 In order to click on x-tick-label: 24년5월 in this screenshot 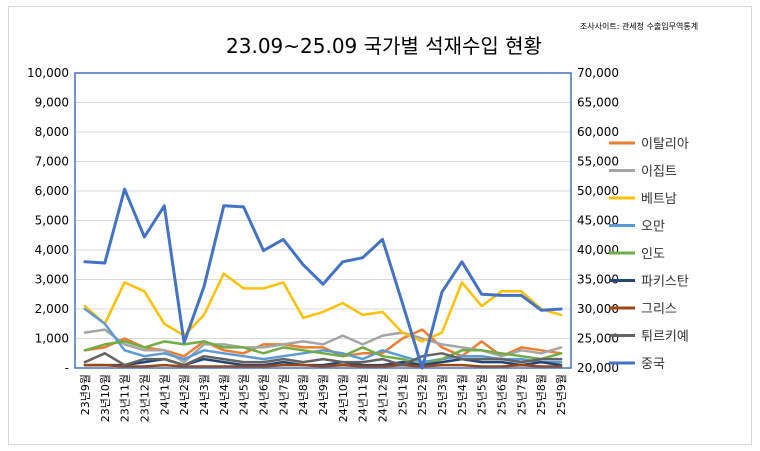, I will do `click(244, 394)`.